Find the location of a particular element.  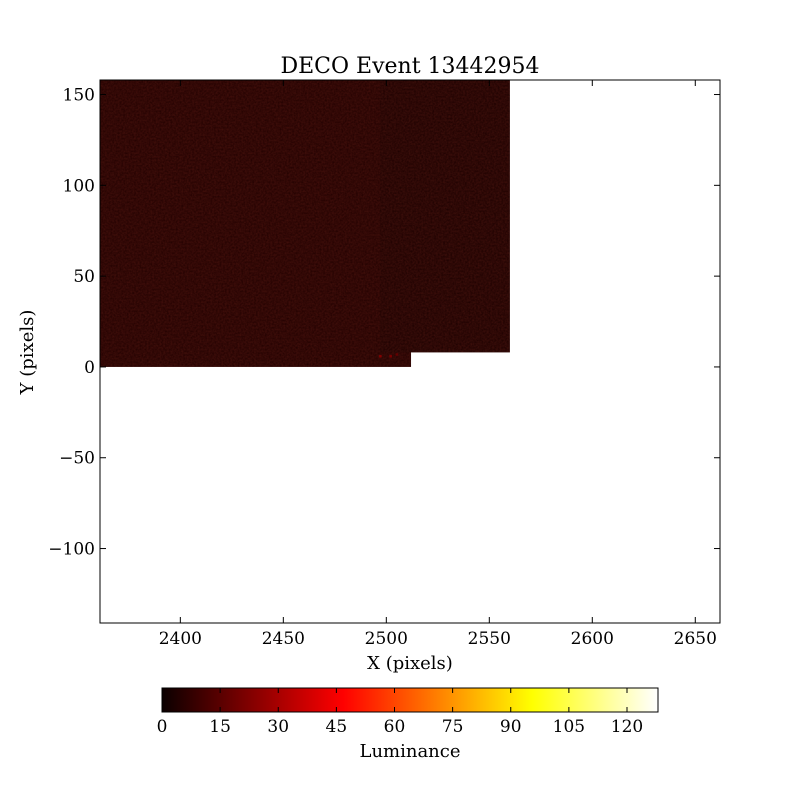

y-tick-label: 100 is located at coordinates (79, 186).